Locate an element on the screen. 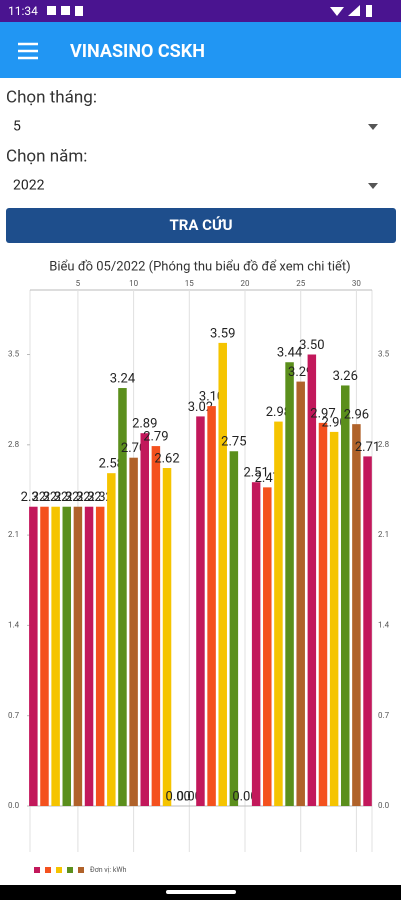  value-label: 3.50 is located at coordinates (311, 345).